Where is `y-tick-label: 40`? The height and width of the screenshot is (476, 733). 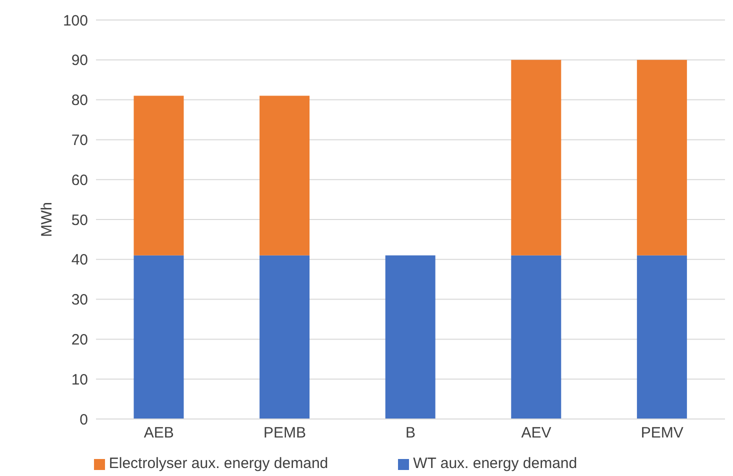
y-tick-label: 40 is located at coordinates (79, 260).